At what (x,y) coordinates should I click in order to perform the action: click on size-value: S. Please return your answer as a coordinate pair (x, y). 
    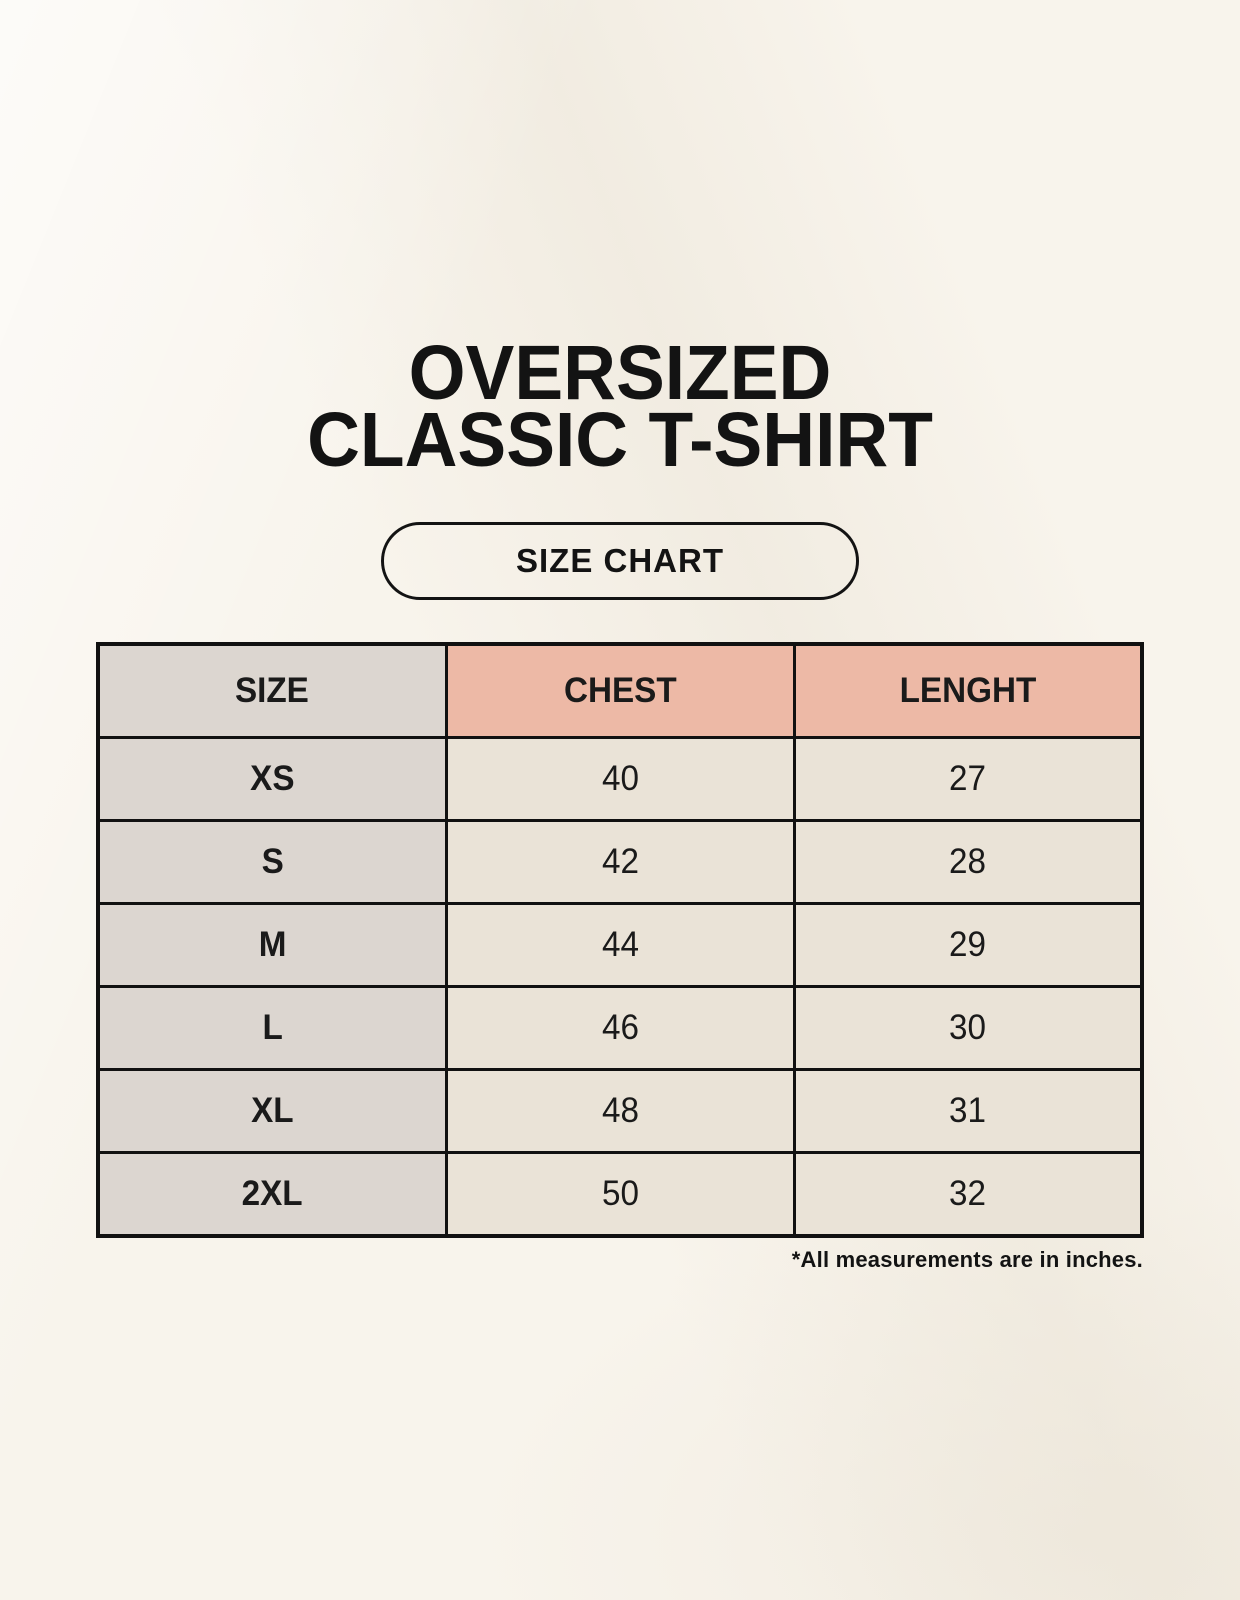
    Looking at the image, I should click on (272, 861).